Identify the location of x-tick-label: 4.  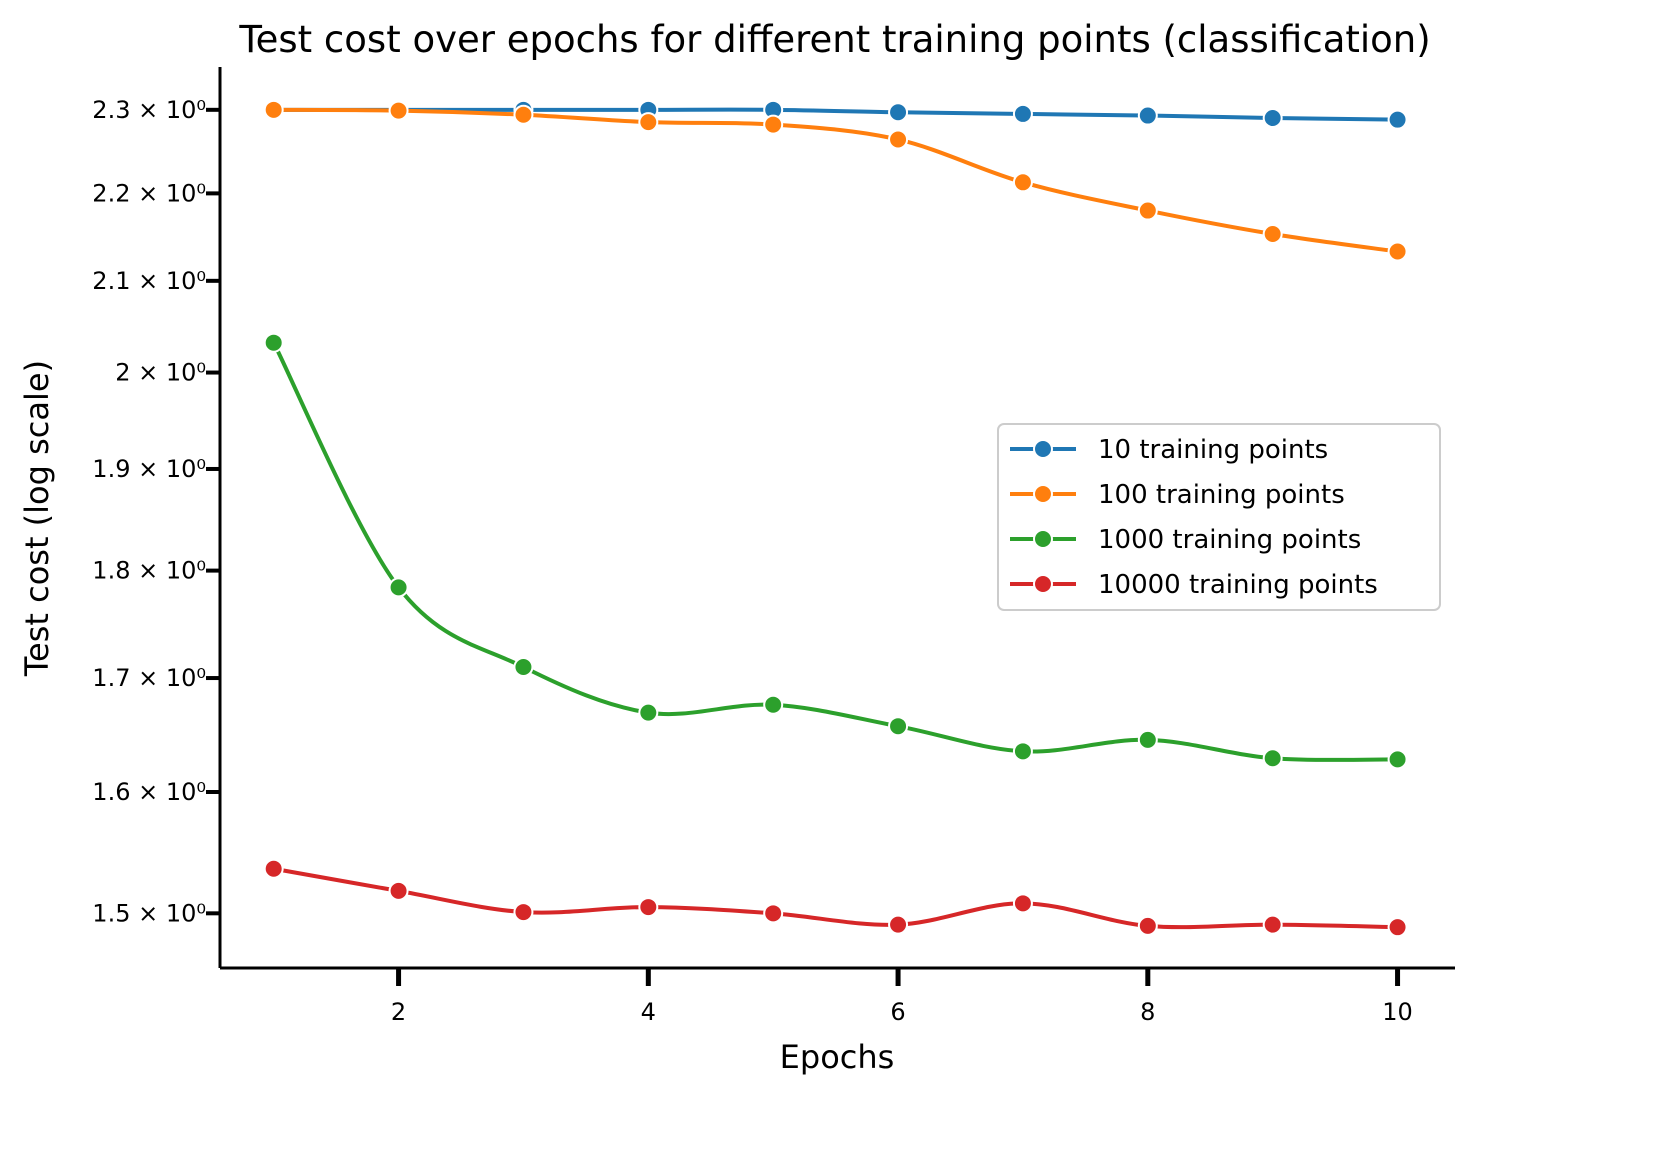
(648, 1012).